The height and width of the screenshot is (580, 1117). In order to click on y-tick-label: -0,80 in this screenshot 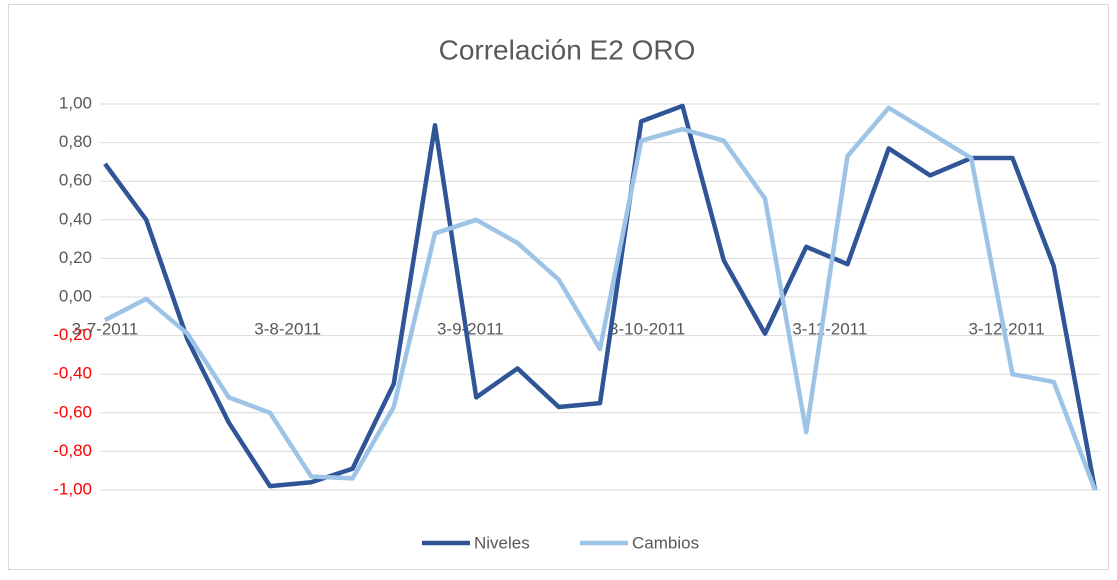, I will do `click(72, 450)`.